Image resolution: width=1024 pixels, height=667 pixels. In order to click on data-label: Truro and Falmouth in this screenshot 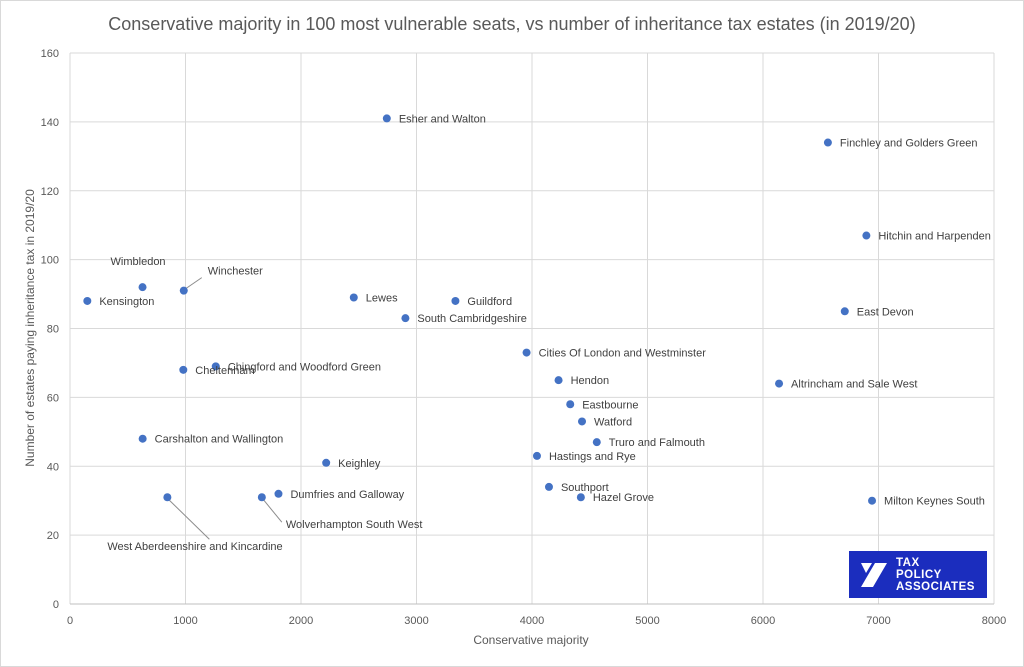, I will do `click(657, 443)`.